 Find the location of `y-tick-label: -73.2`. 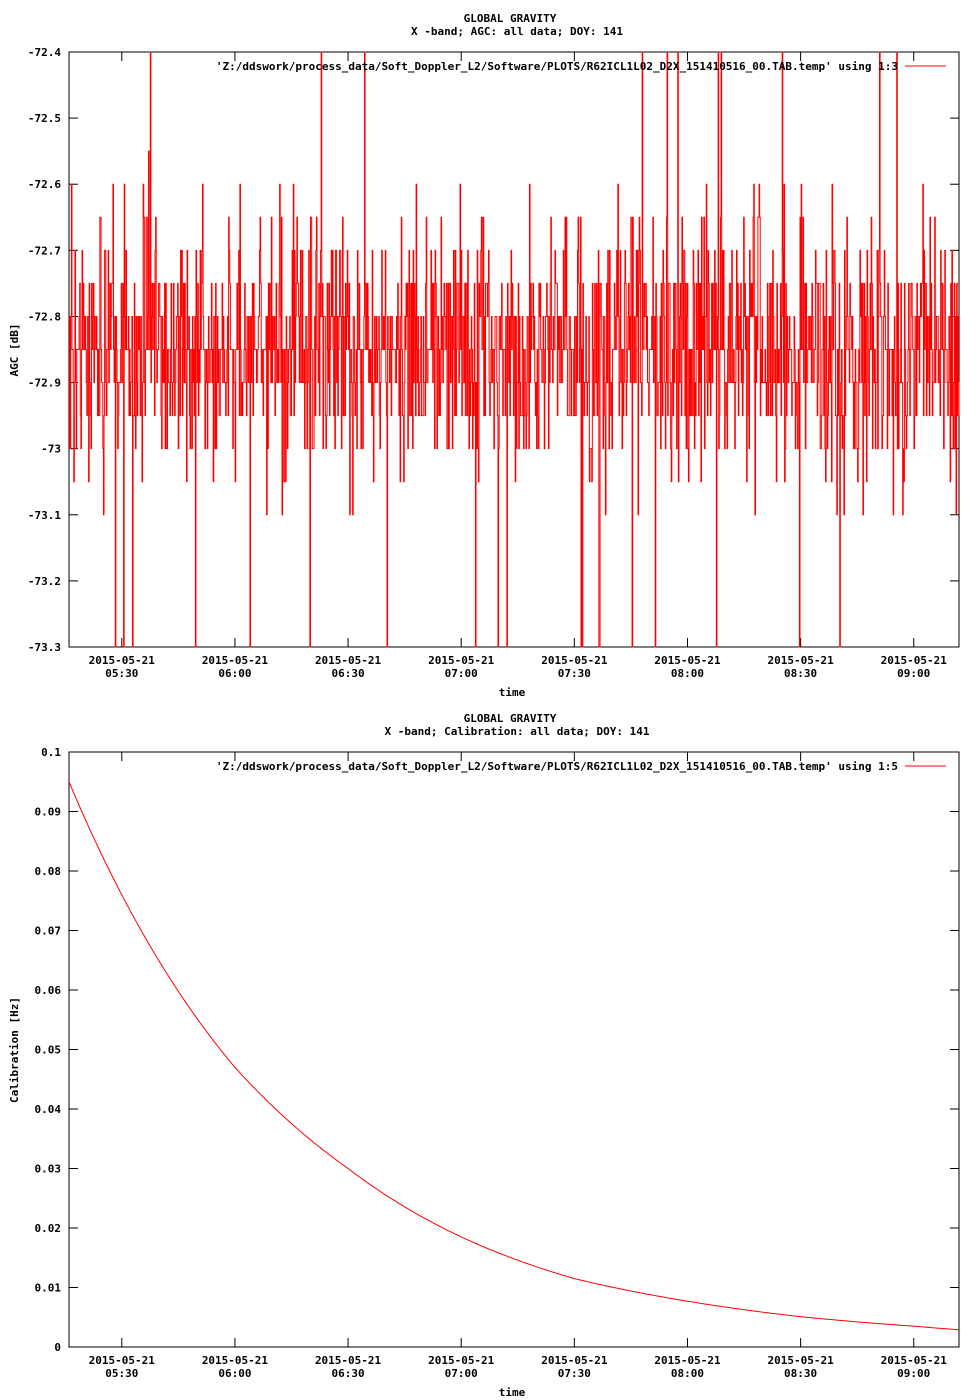

y-tick-label: -73.2 is located at coordinates (44, 581).